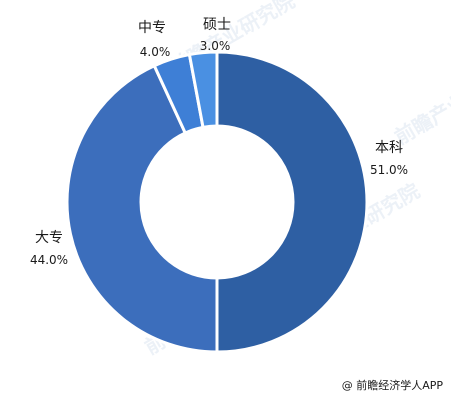 The height and width of the screenshot is (401, 451). What do you see at coordinates (49, 238) in the screenshot?
I see `slice-label-name-dazhuan: 大专` at bounding box center [49, 238].